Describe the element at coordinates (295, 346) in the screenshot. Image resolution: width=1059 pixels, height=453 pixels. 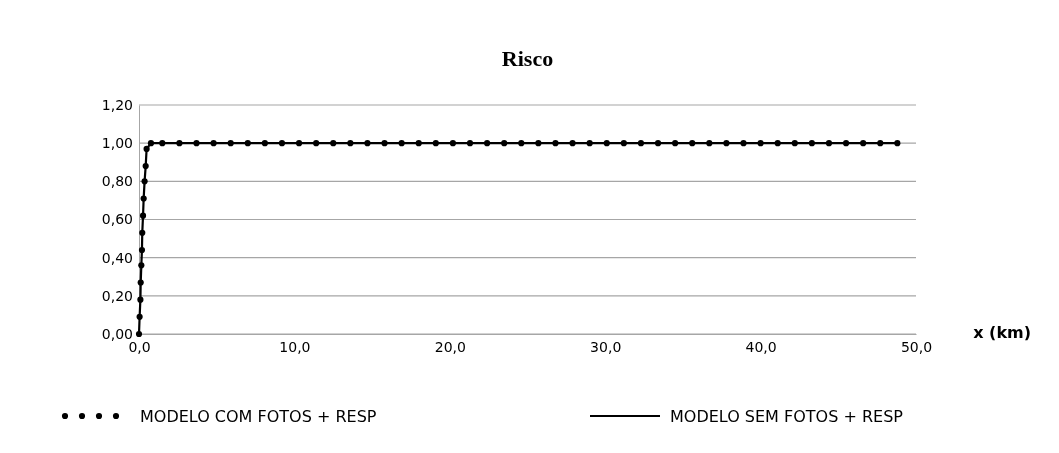
I see `x-tick-label: 10,0` at that location.